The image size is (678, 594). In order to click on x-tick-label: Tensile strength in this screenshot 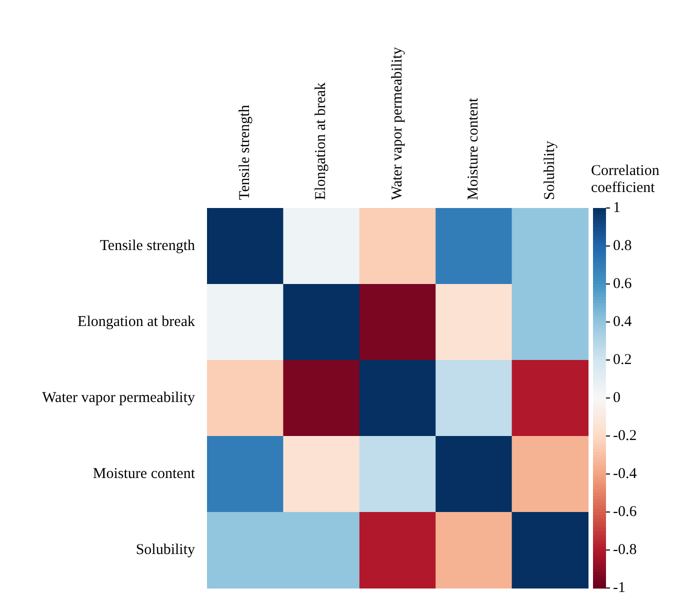, I will do `click(245, 152)`.